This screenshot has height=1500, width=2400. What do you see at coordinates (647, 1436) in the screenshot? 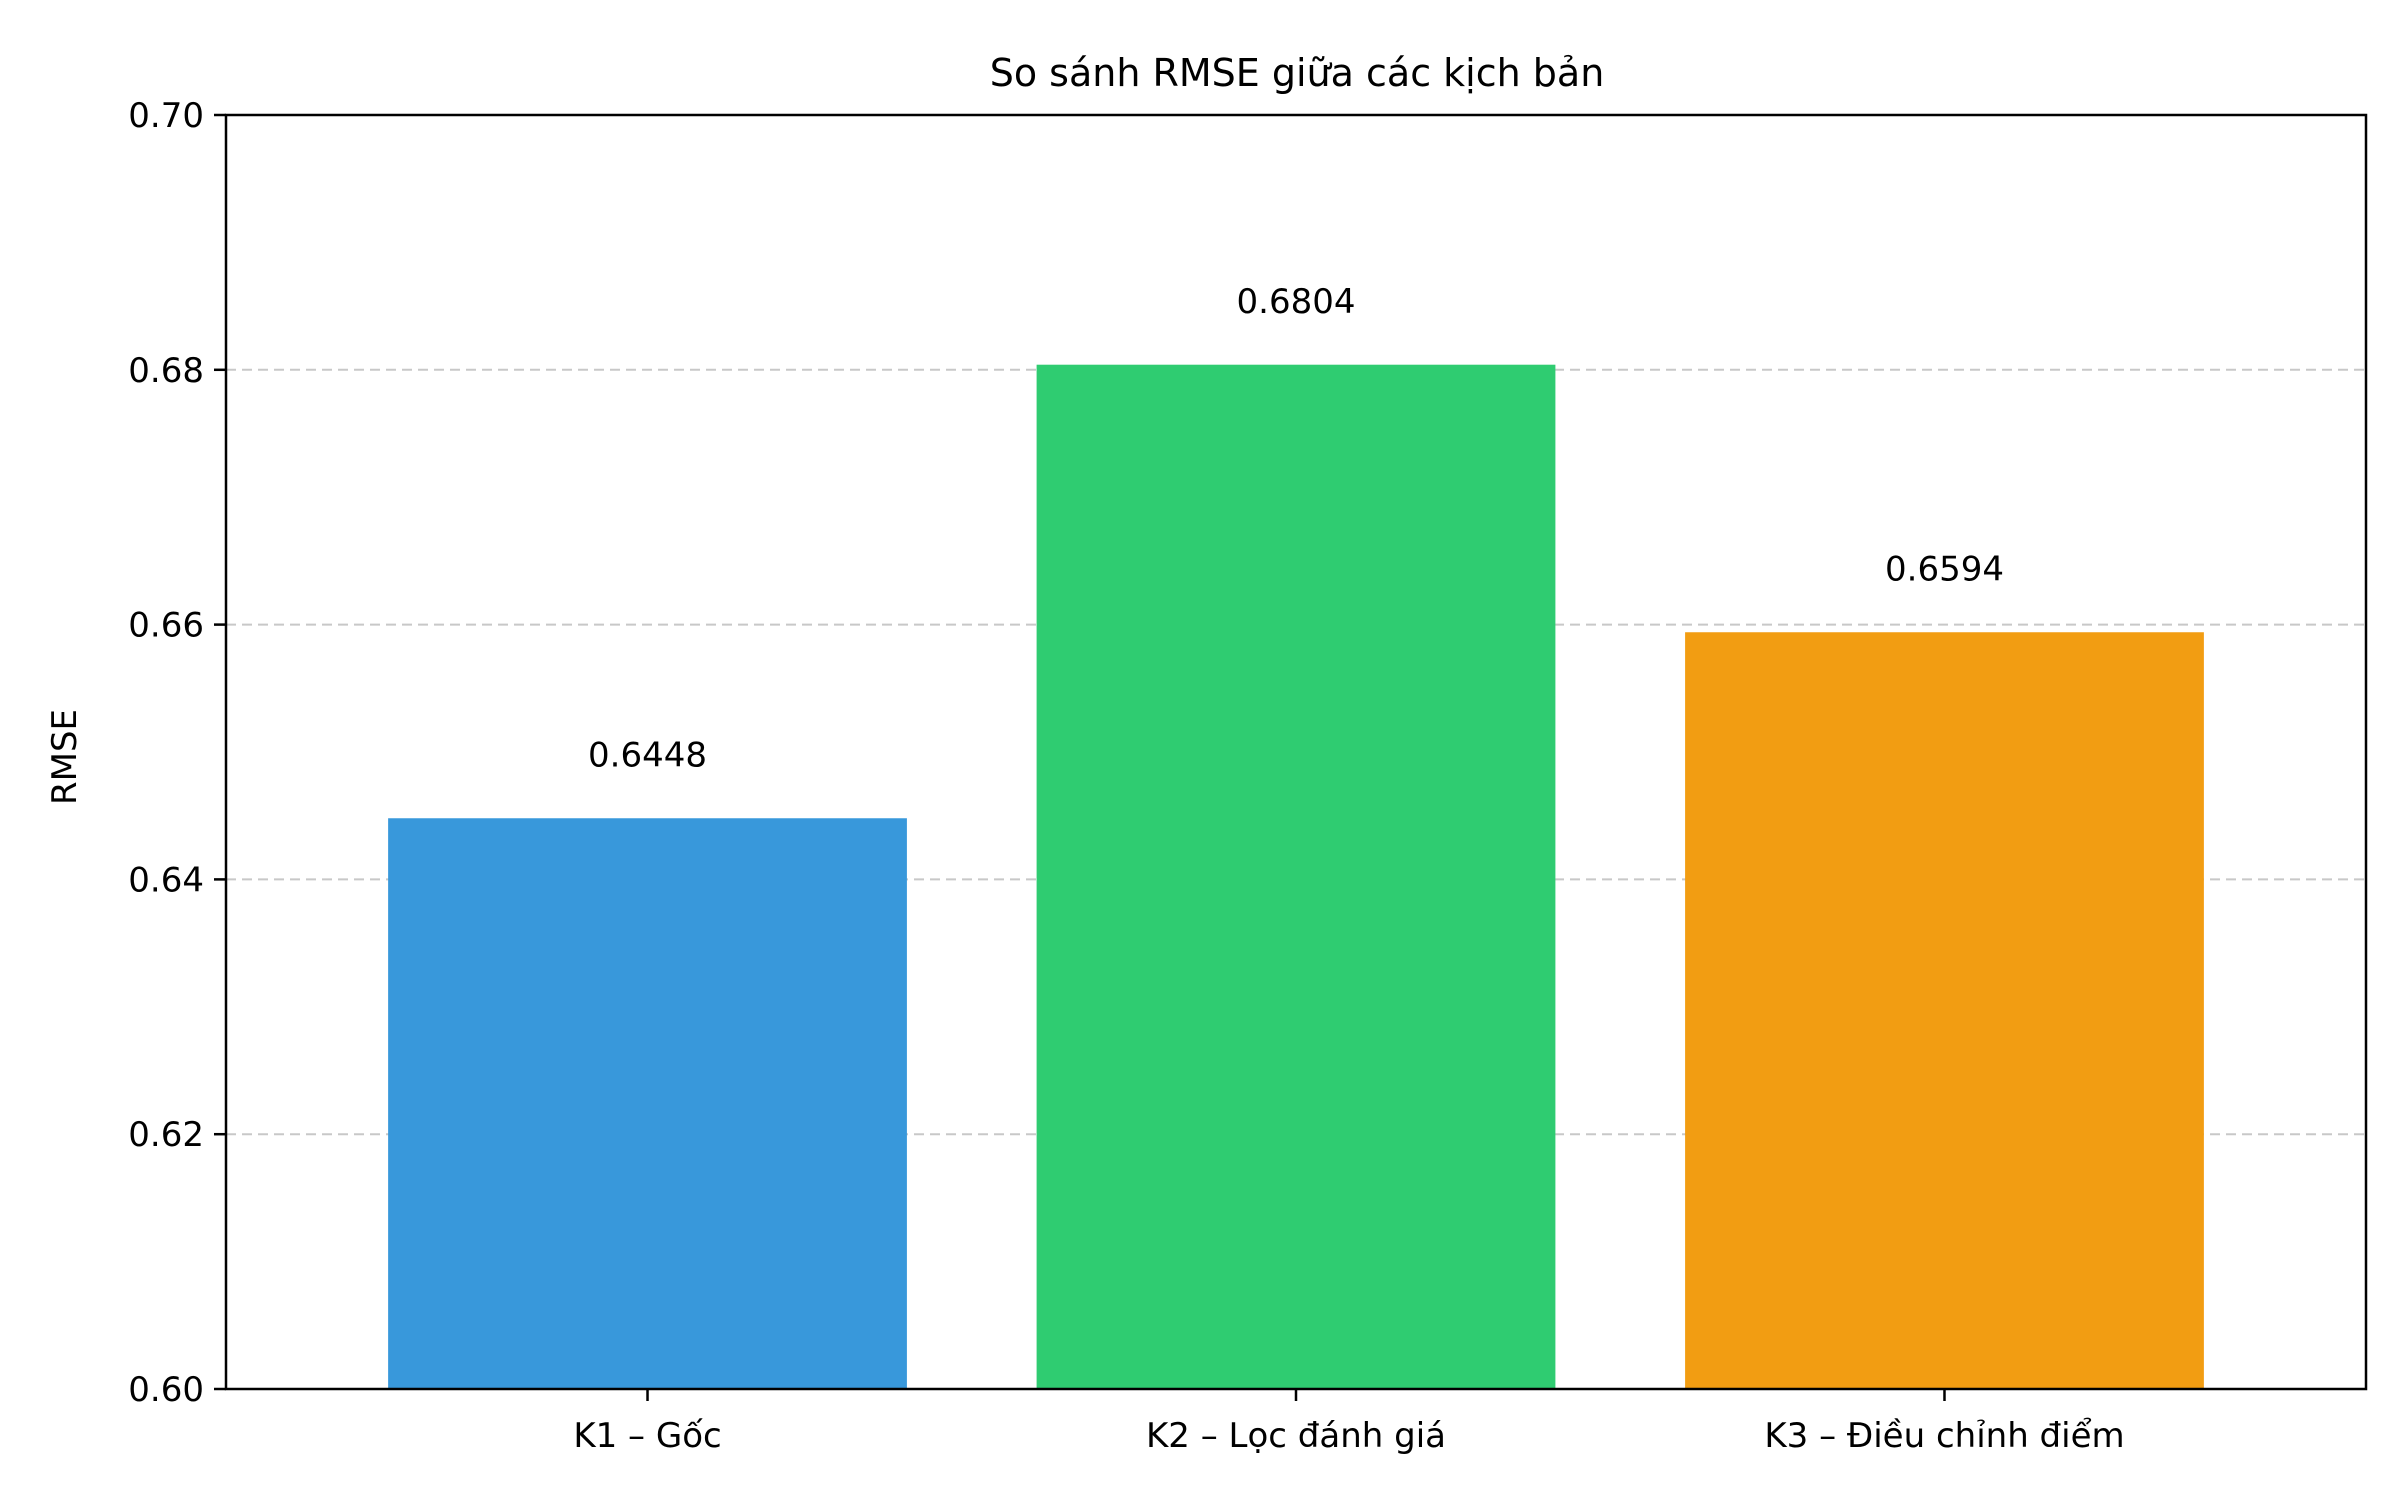
I see `x-tick-label: K1 – Gốc` at bounding box center [647, 1436].